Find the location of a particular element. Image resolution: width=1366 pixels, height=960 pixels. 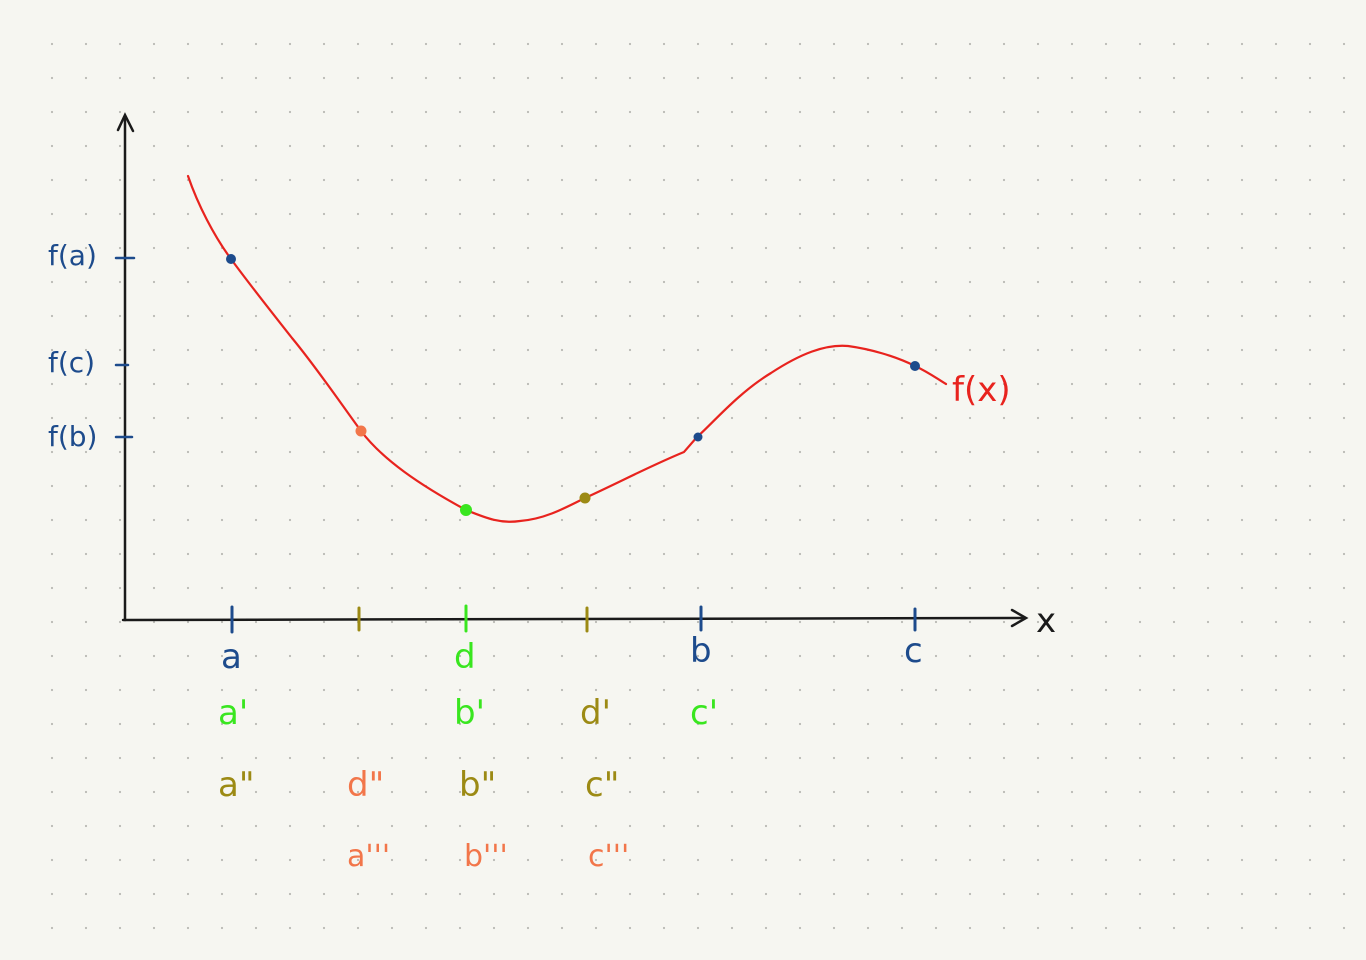

y-axis-arrowhead is located at coordinates (125, 122).